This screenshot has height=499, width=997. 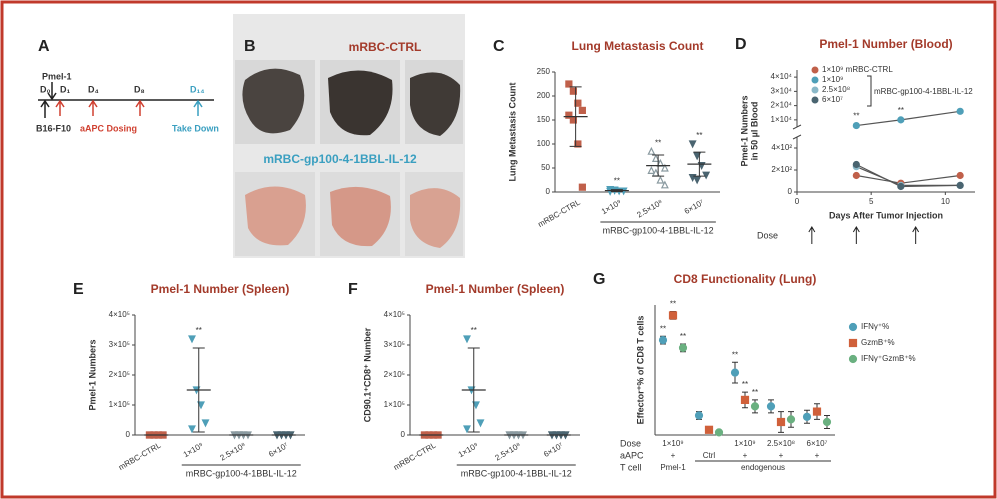 What do you see at coordinates (53, 128) in the screenshot?
I see `tumor-label: B16-F10` at bounding box center [53, 128].